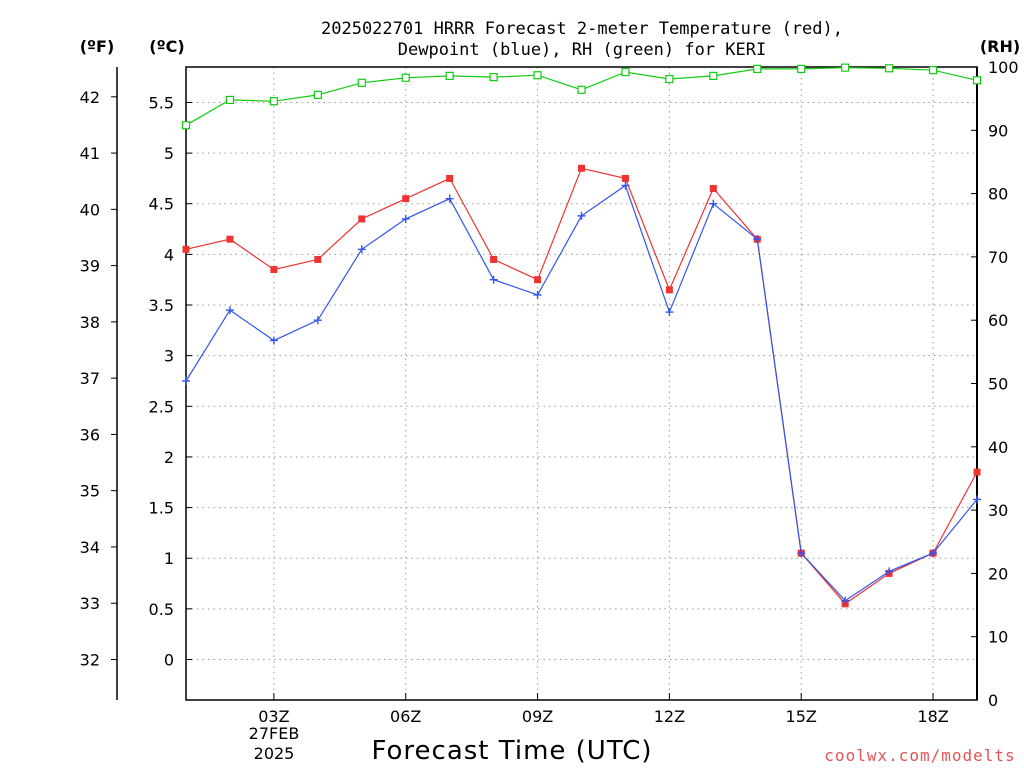 The height and width of the screenshot is (768, 1024). I want to click on x-tick-15Z: 15Z, so click(801, 716).